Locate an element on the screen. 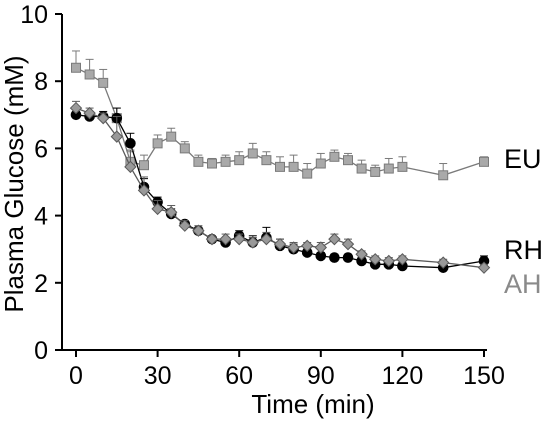 The image size is (552, 424). y-axis-title: Plasma Glucose (mM) is located at coordinates (14, 183).